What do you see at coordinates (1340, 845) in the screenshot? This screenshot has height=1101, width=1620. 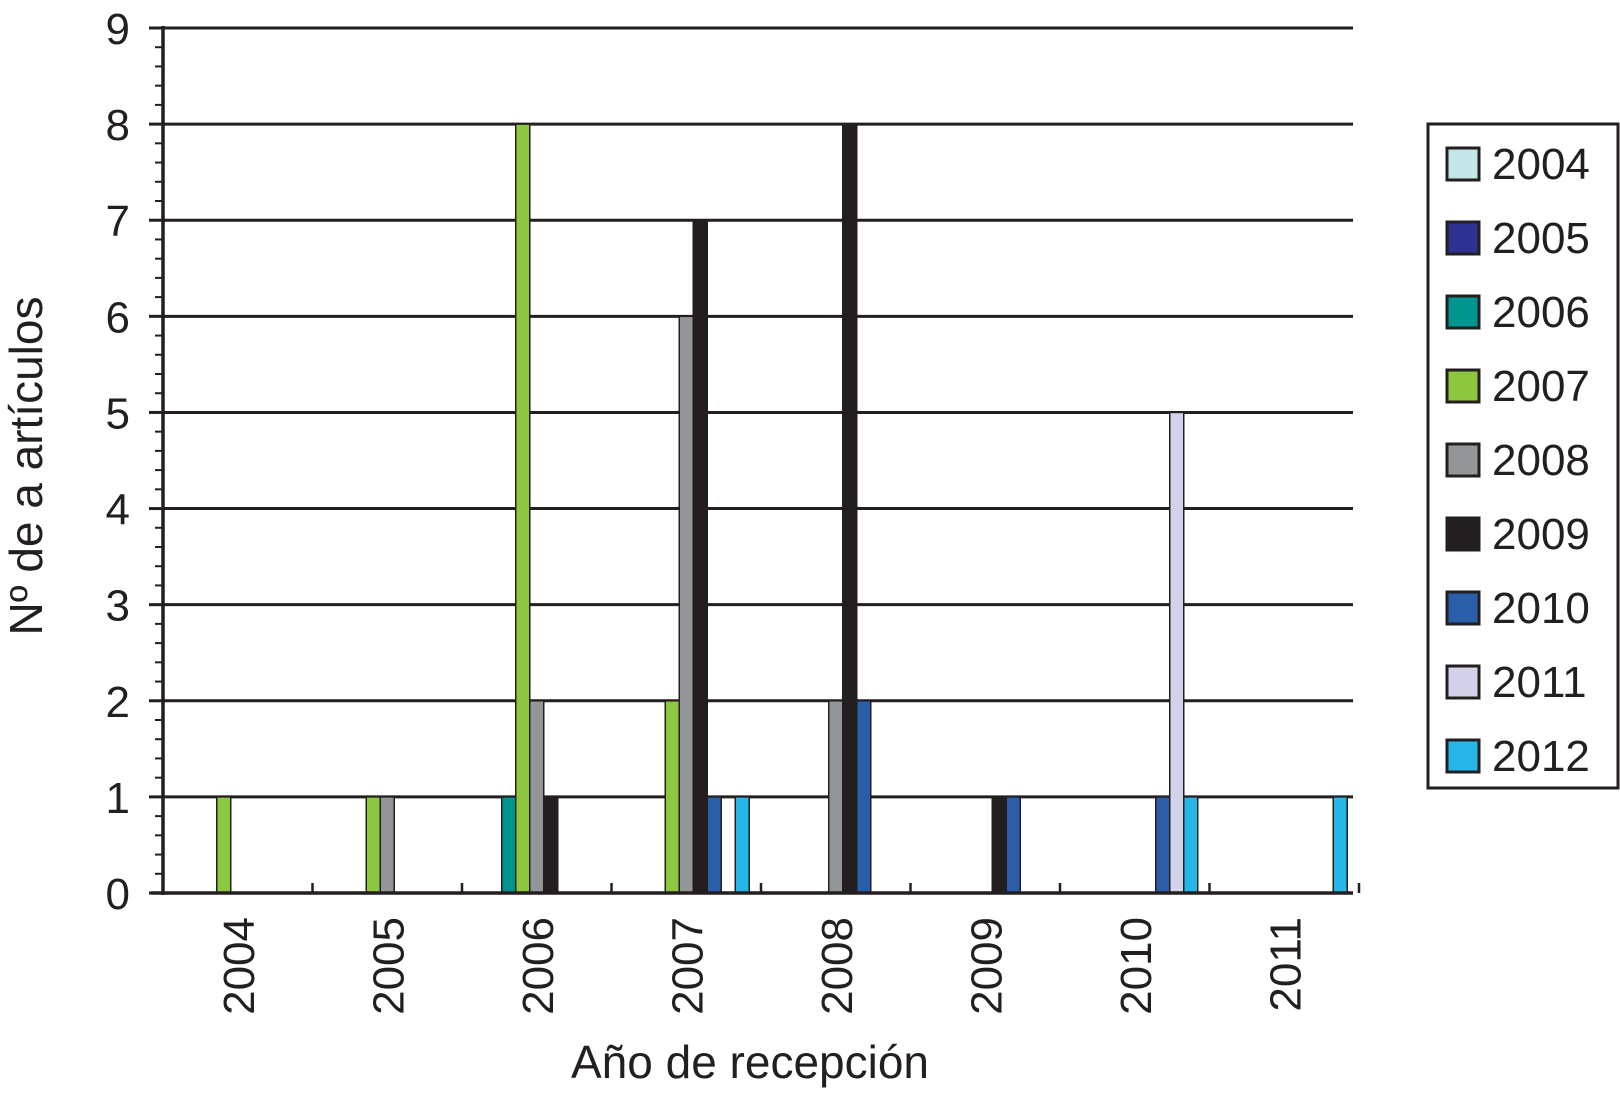 I see `bar-2011-series-2012` at bounding box center [1340, 845].